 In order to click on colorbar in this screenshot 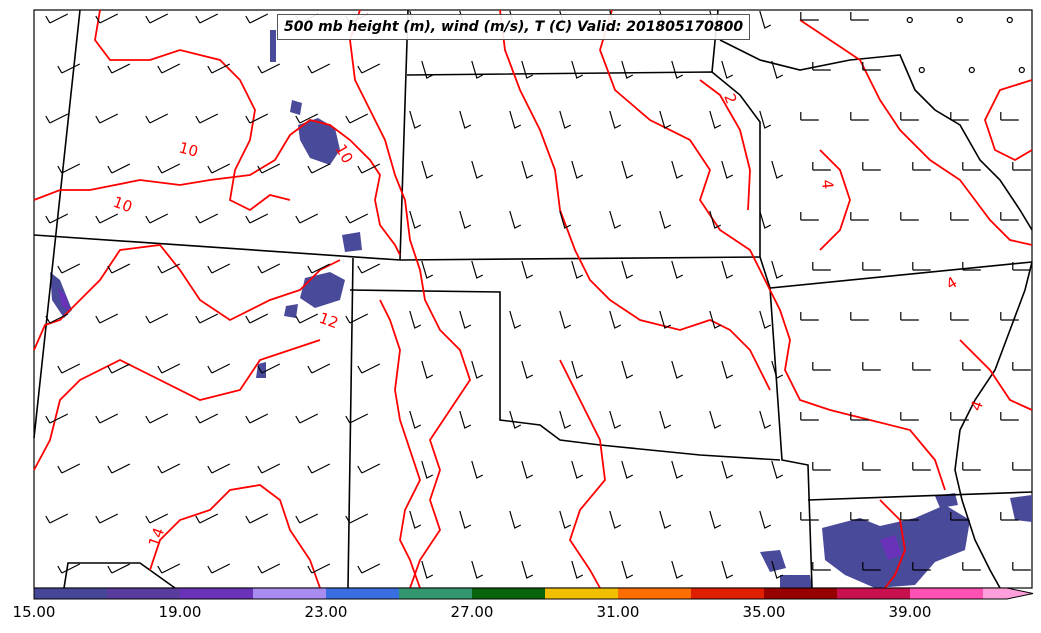, I will do `click(533, 593)`.